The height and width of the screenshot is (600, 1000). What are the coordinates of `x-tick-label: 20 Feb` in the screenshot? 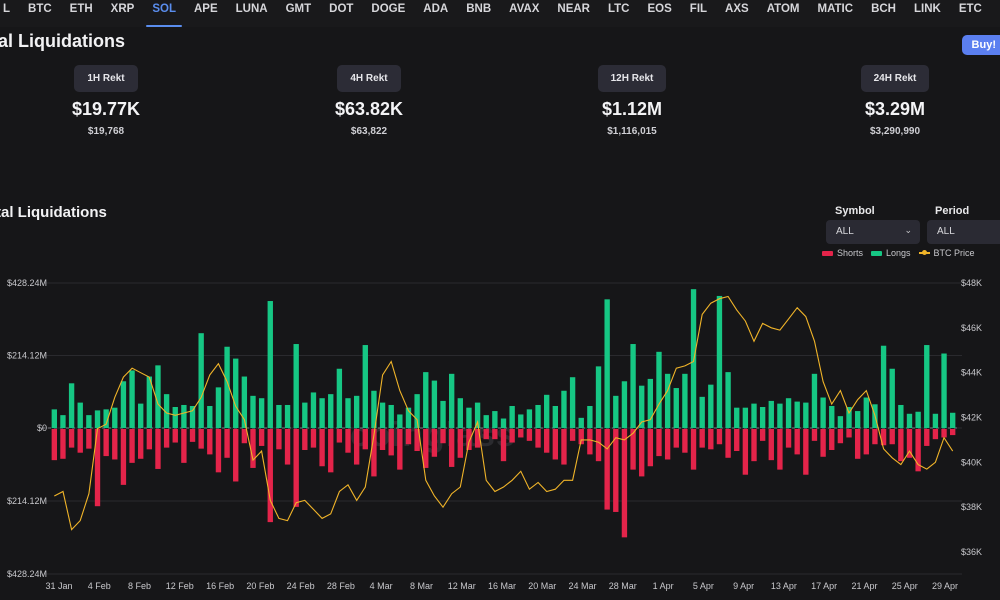 It's located at (260, 586).